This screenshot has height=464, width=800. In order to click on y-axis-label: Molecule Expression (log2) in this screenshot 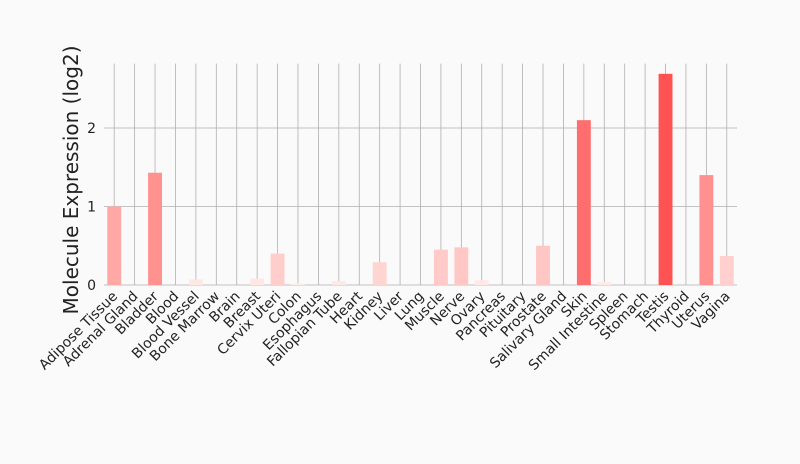, I will do `click(71, 180)`.